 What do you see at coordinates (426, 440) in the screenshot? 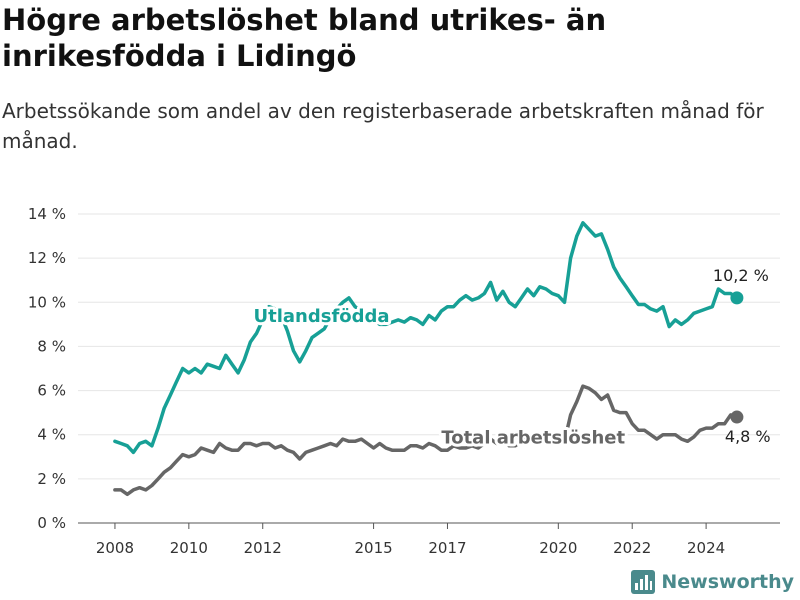
I see `series-line` at bounding box center [426, 440].